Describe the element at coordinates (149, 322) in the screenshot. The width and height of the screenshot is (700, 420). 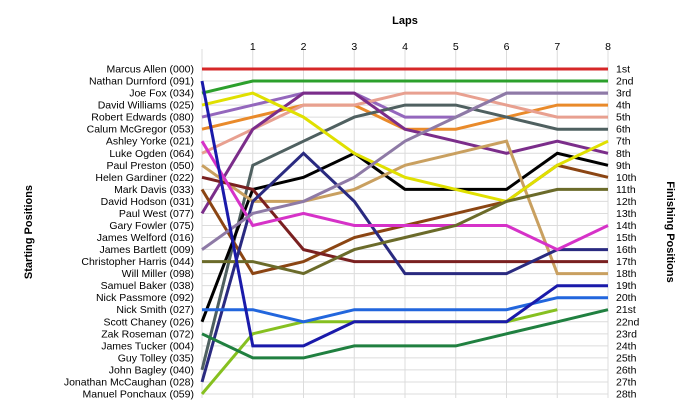
I see `driver-label: Scott Chaney (026)` at that location.